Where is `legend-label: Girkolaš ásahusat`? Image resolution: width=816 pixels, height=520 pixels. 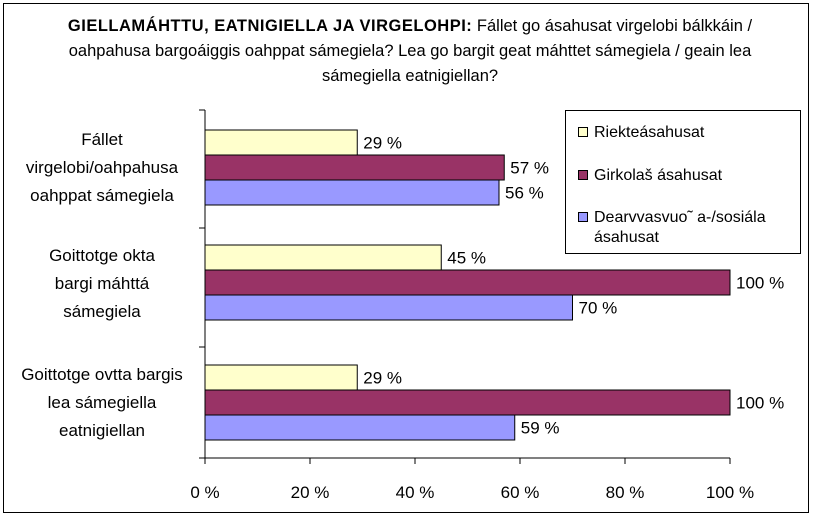 legend-label: Girkolaš ásahusat is located at coordinates (696, 176).